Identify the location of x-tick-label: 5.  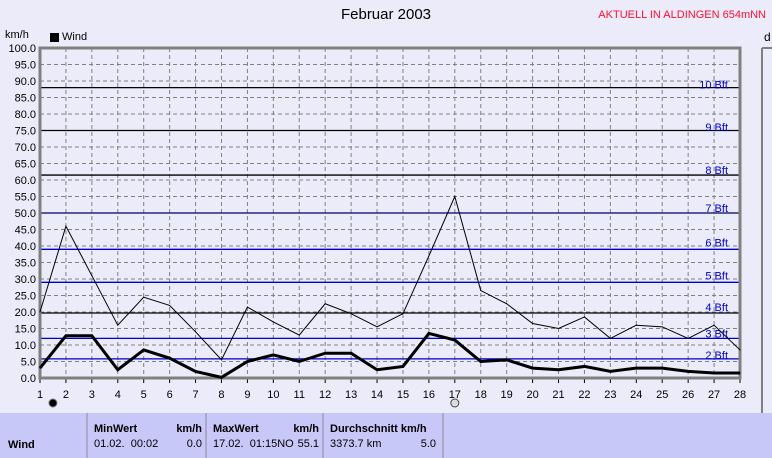
(144, 395).